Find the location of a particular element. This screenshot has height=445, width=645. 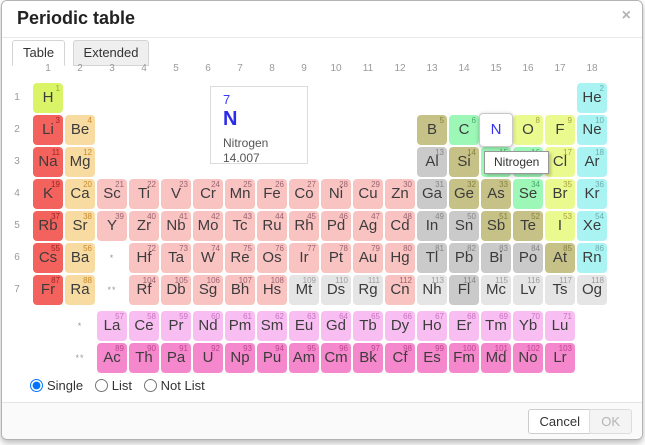

element-cell-Db: Db 105 is located at coordinates (176, 290).